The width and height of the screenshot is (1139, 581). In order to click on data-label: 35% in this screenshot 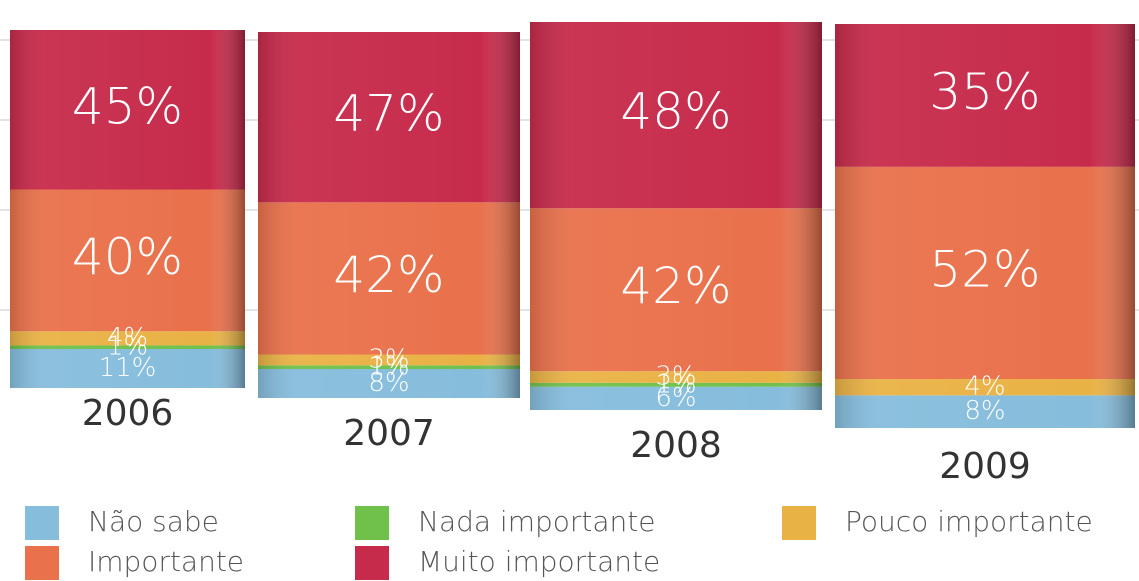, I will do `click(984, 92)`.